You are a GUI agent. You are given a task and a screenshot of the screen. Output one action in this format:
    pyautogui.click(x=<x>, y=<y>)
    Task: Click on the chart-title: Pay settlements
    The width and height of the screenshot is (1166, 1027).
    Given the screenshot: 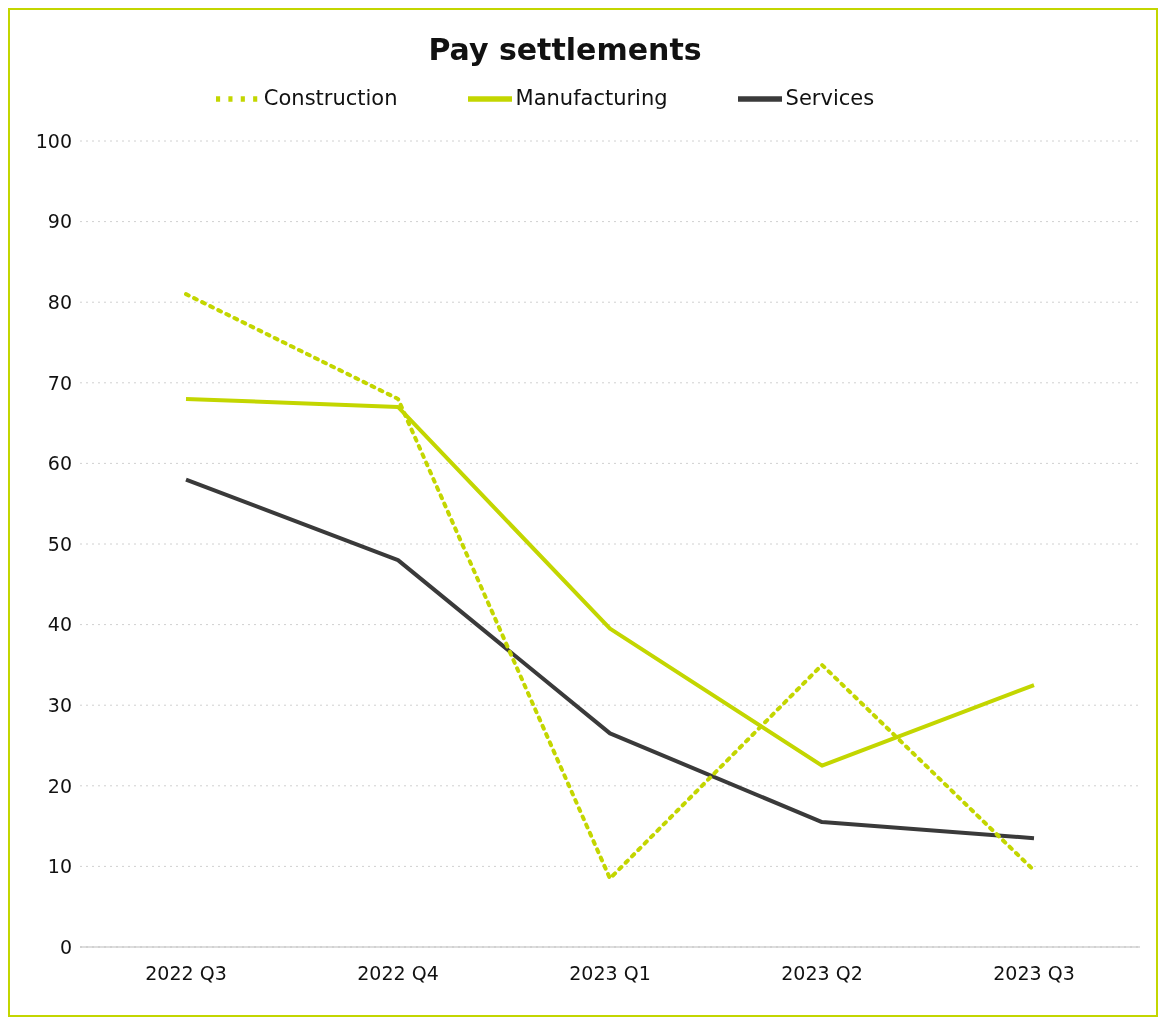 What is the action you would take?
    pyautogui.click(x=565, y=49)
    